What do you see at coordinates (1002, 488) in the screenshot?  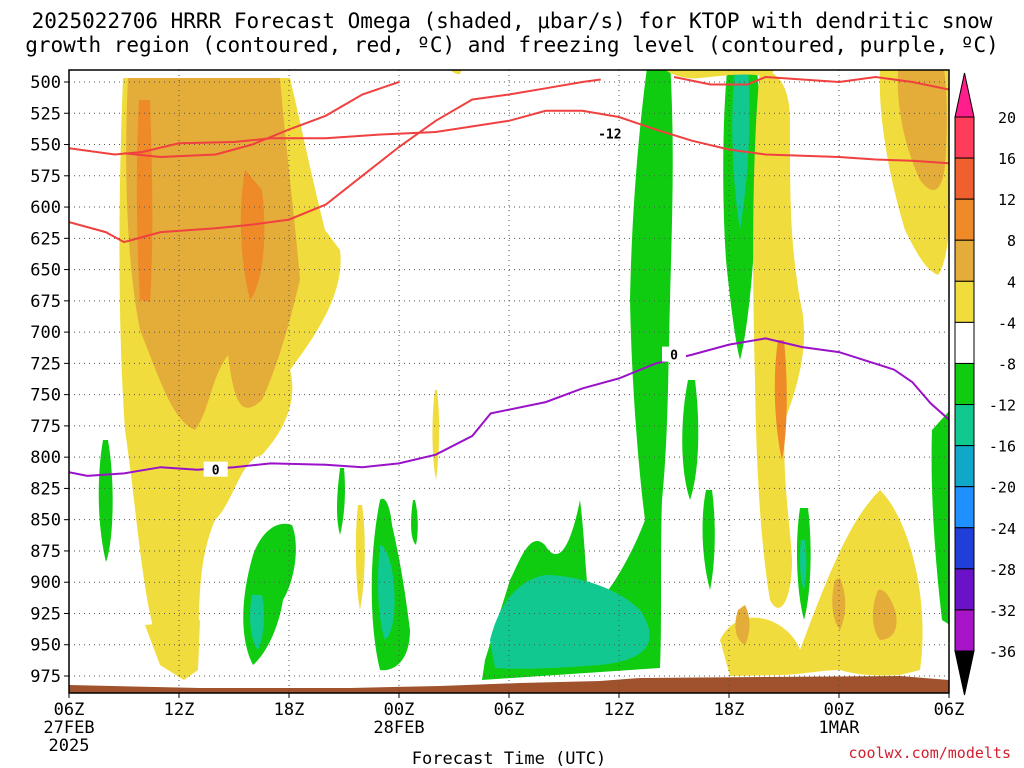 I see `colorbar-label: -20` at bounding box center [1002, 488].